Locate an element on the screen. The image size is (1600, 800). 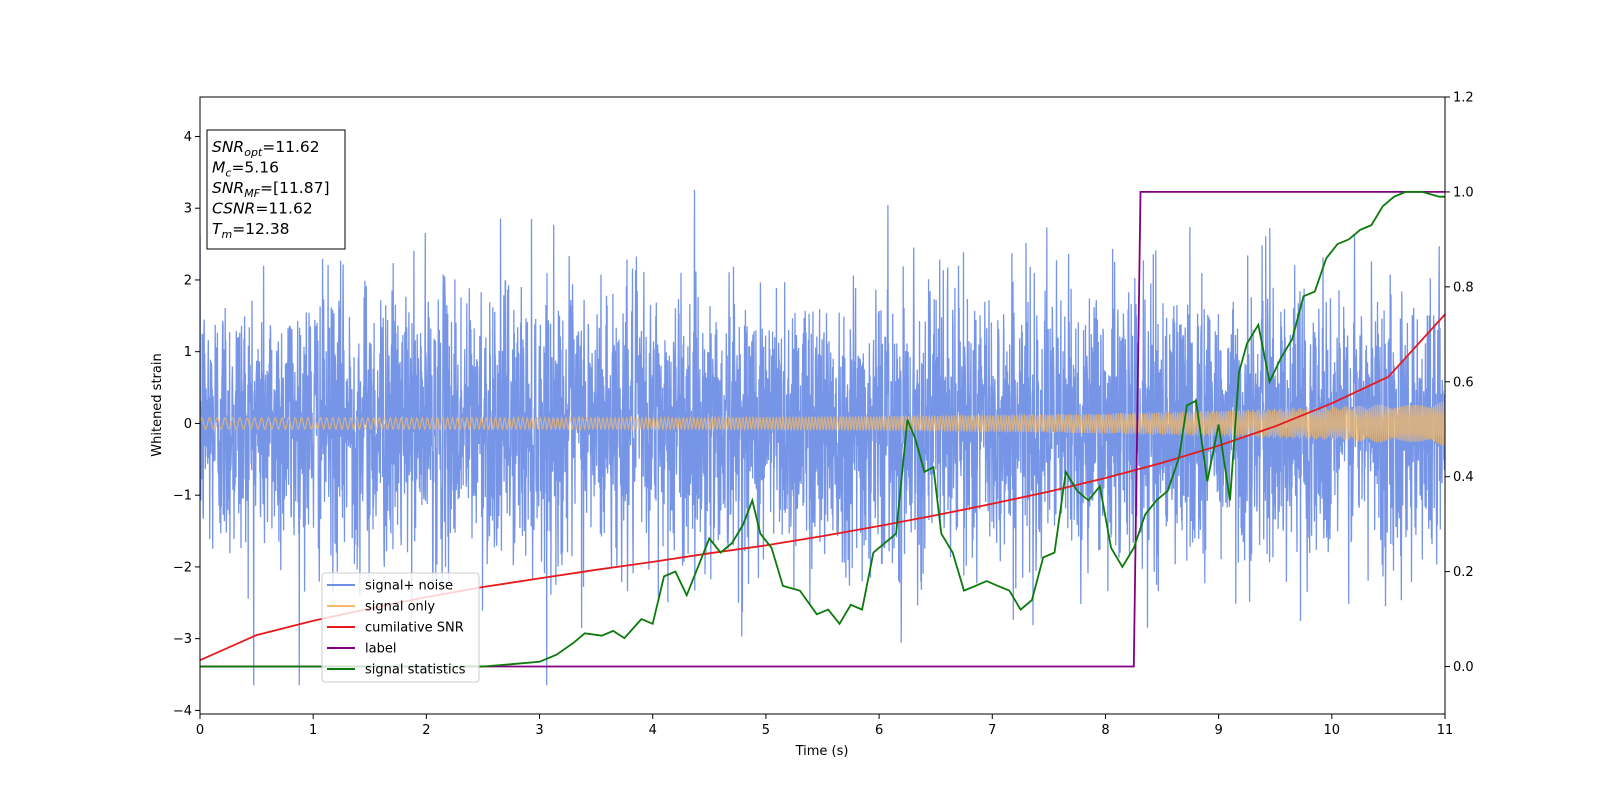
x-axis: 0 1 2 3 4 5 6 7 8 9 10 11 is located at coordinates (824, 726).